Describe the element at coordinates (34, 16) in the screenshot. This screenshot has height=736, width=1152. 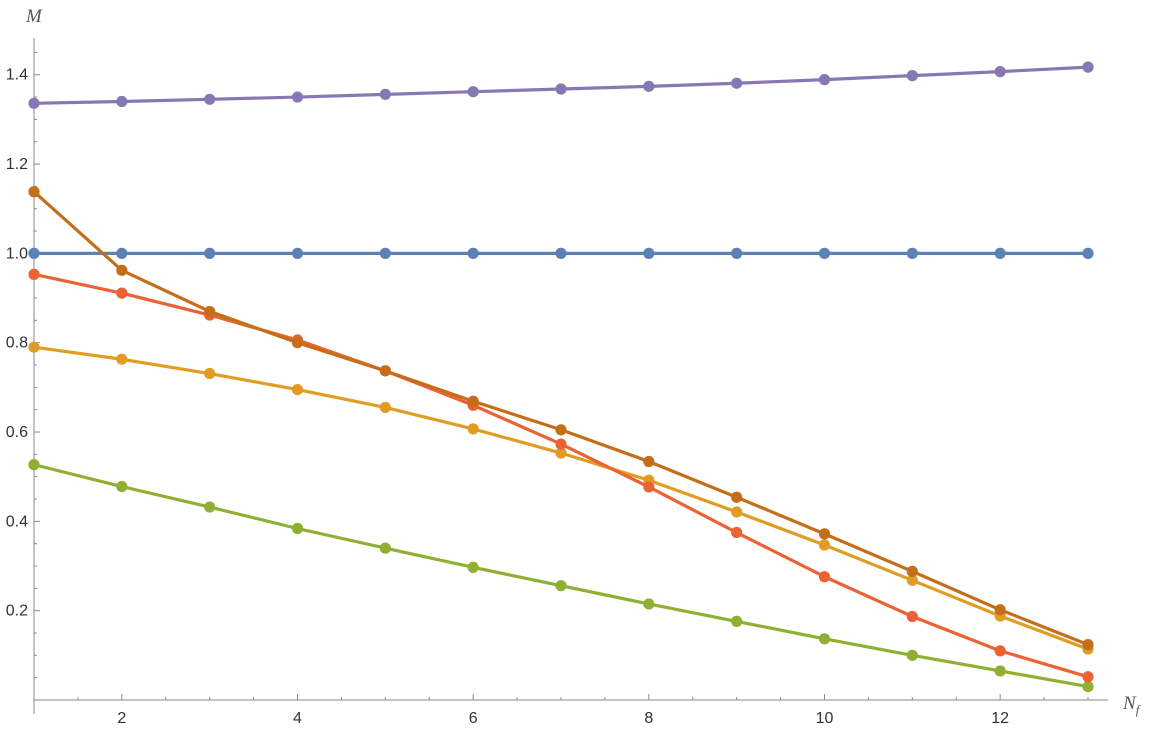
I see `y-axis-label: M` at that location.